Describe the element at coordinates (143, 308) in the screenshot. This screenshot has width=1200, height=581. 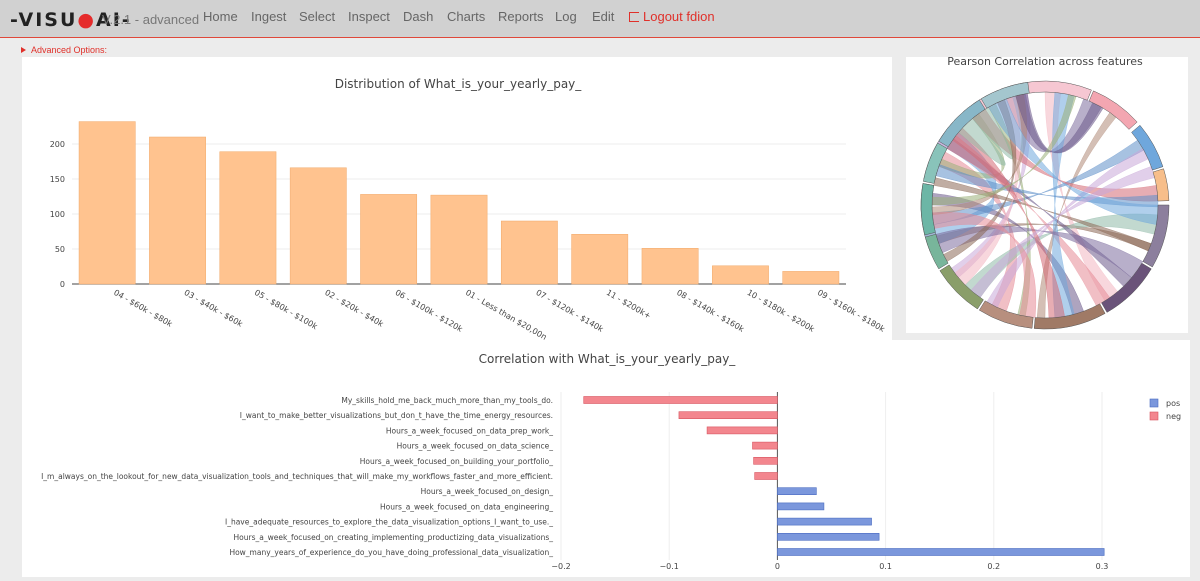
I see `distribution-x-tick-label: 04 - $60k - $80k` at that location.